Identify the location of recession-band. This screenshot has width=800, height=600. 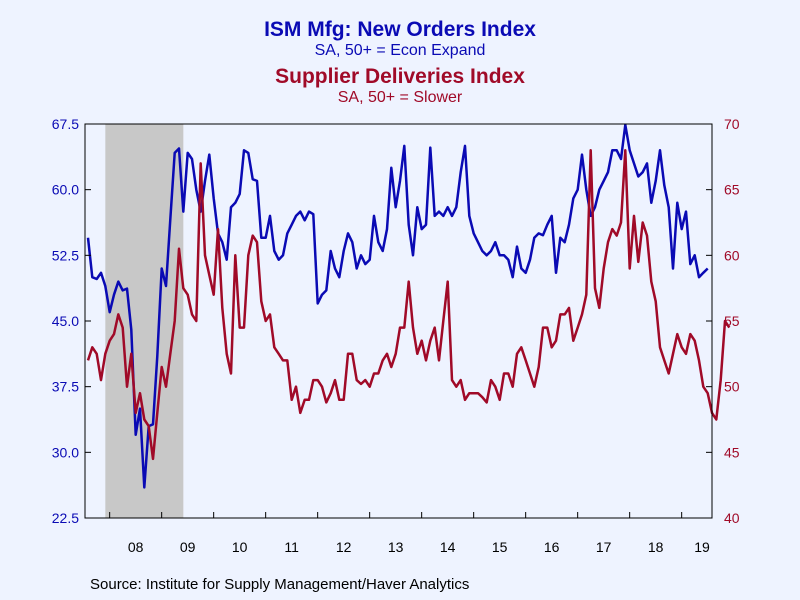
(144, 321).